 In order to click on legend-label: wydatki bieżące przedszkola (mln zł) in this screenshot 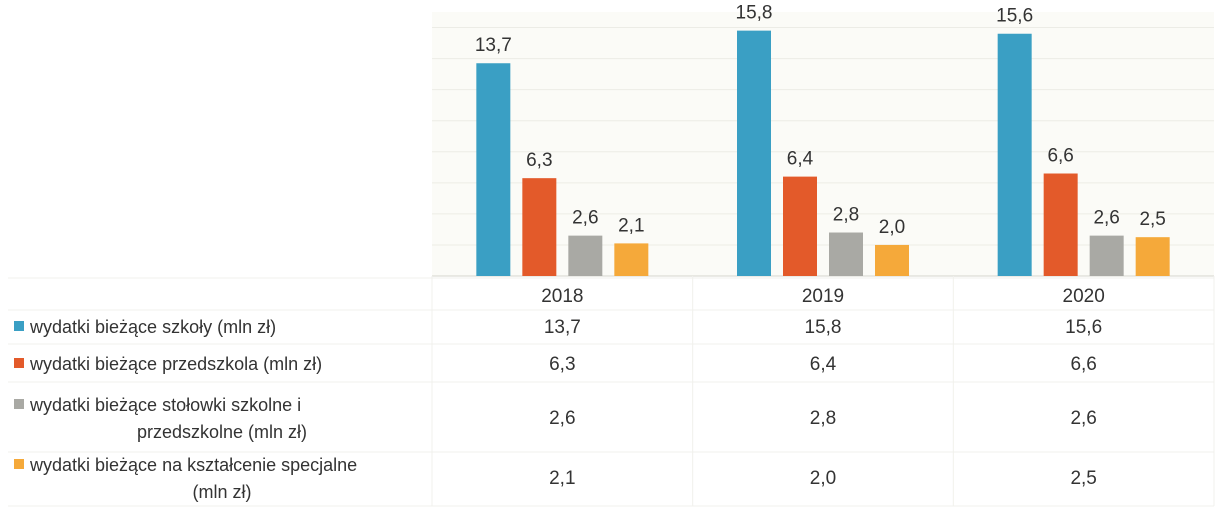, I will do `click(175, 364)`.